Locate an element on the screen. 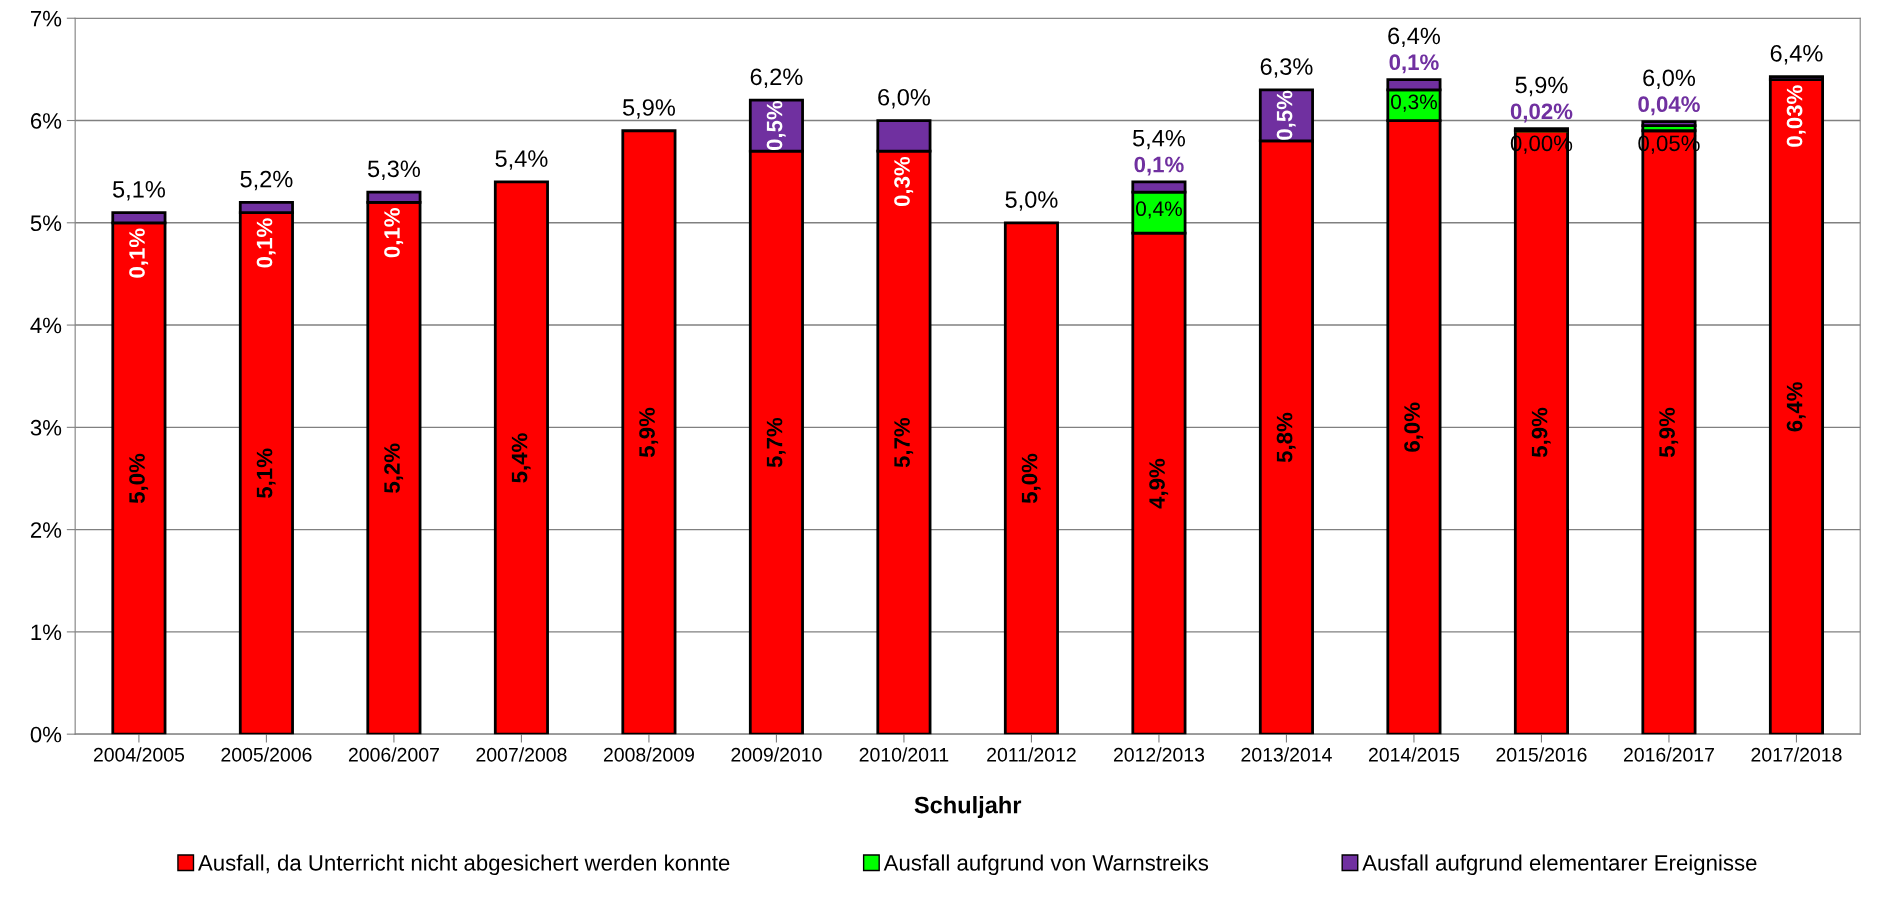 Image resolution: width=1879 pixels, height=912 pixels. data-label: 5,8% is located at coordinates (1286, 437).